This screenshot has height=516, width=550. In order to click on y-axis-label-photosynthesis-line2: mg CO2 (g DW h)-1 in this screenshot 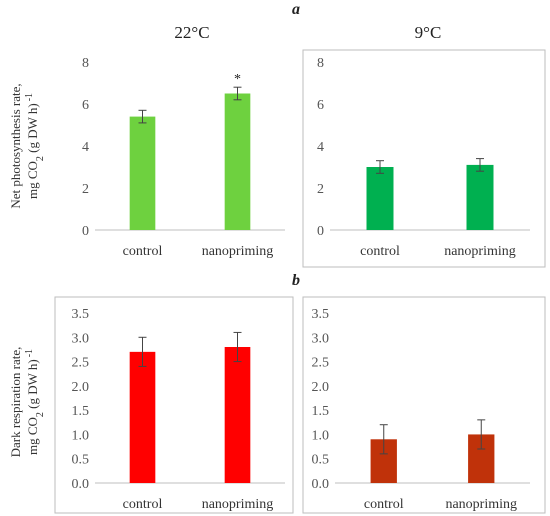, I will do `click(35, 146)`.